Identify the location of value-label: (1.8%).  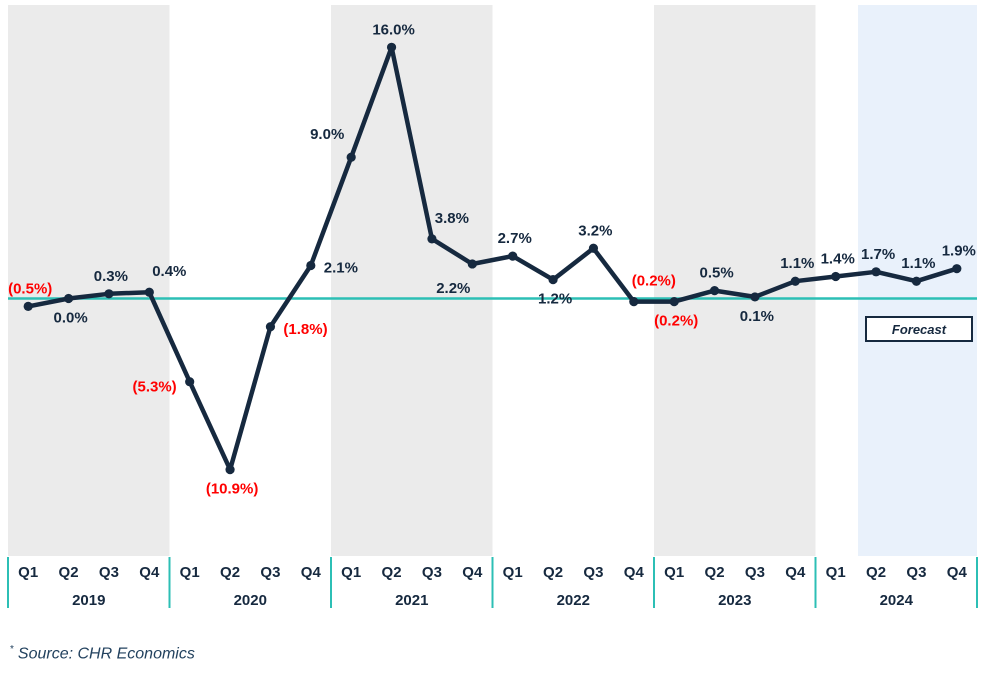
(305, 329).